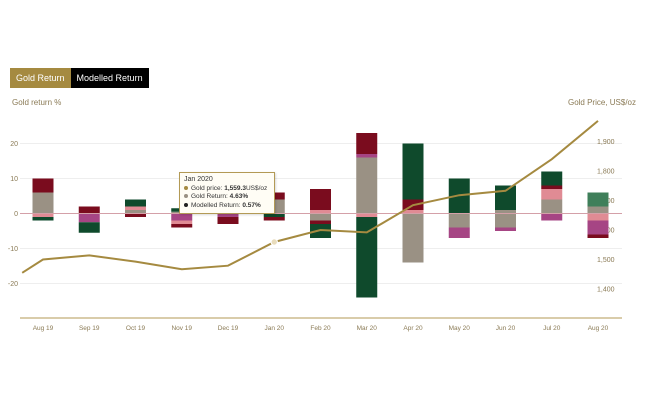  Describe the element at coordinates (320, 328) in the screenshot. I see `x-tick-label: Feb 20` at that location.